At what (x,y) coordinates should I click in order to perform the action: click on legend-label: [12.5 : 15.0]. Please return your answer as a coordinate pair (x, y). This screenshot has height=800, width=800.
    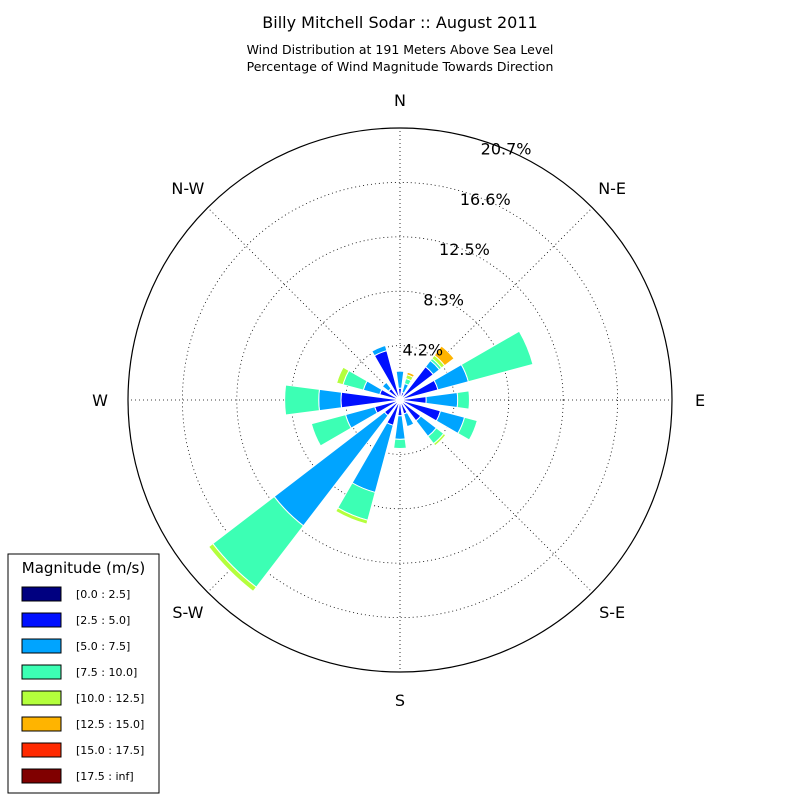
    Looking at the image, I should click on (110, 724).